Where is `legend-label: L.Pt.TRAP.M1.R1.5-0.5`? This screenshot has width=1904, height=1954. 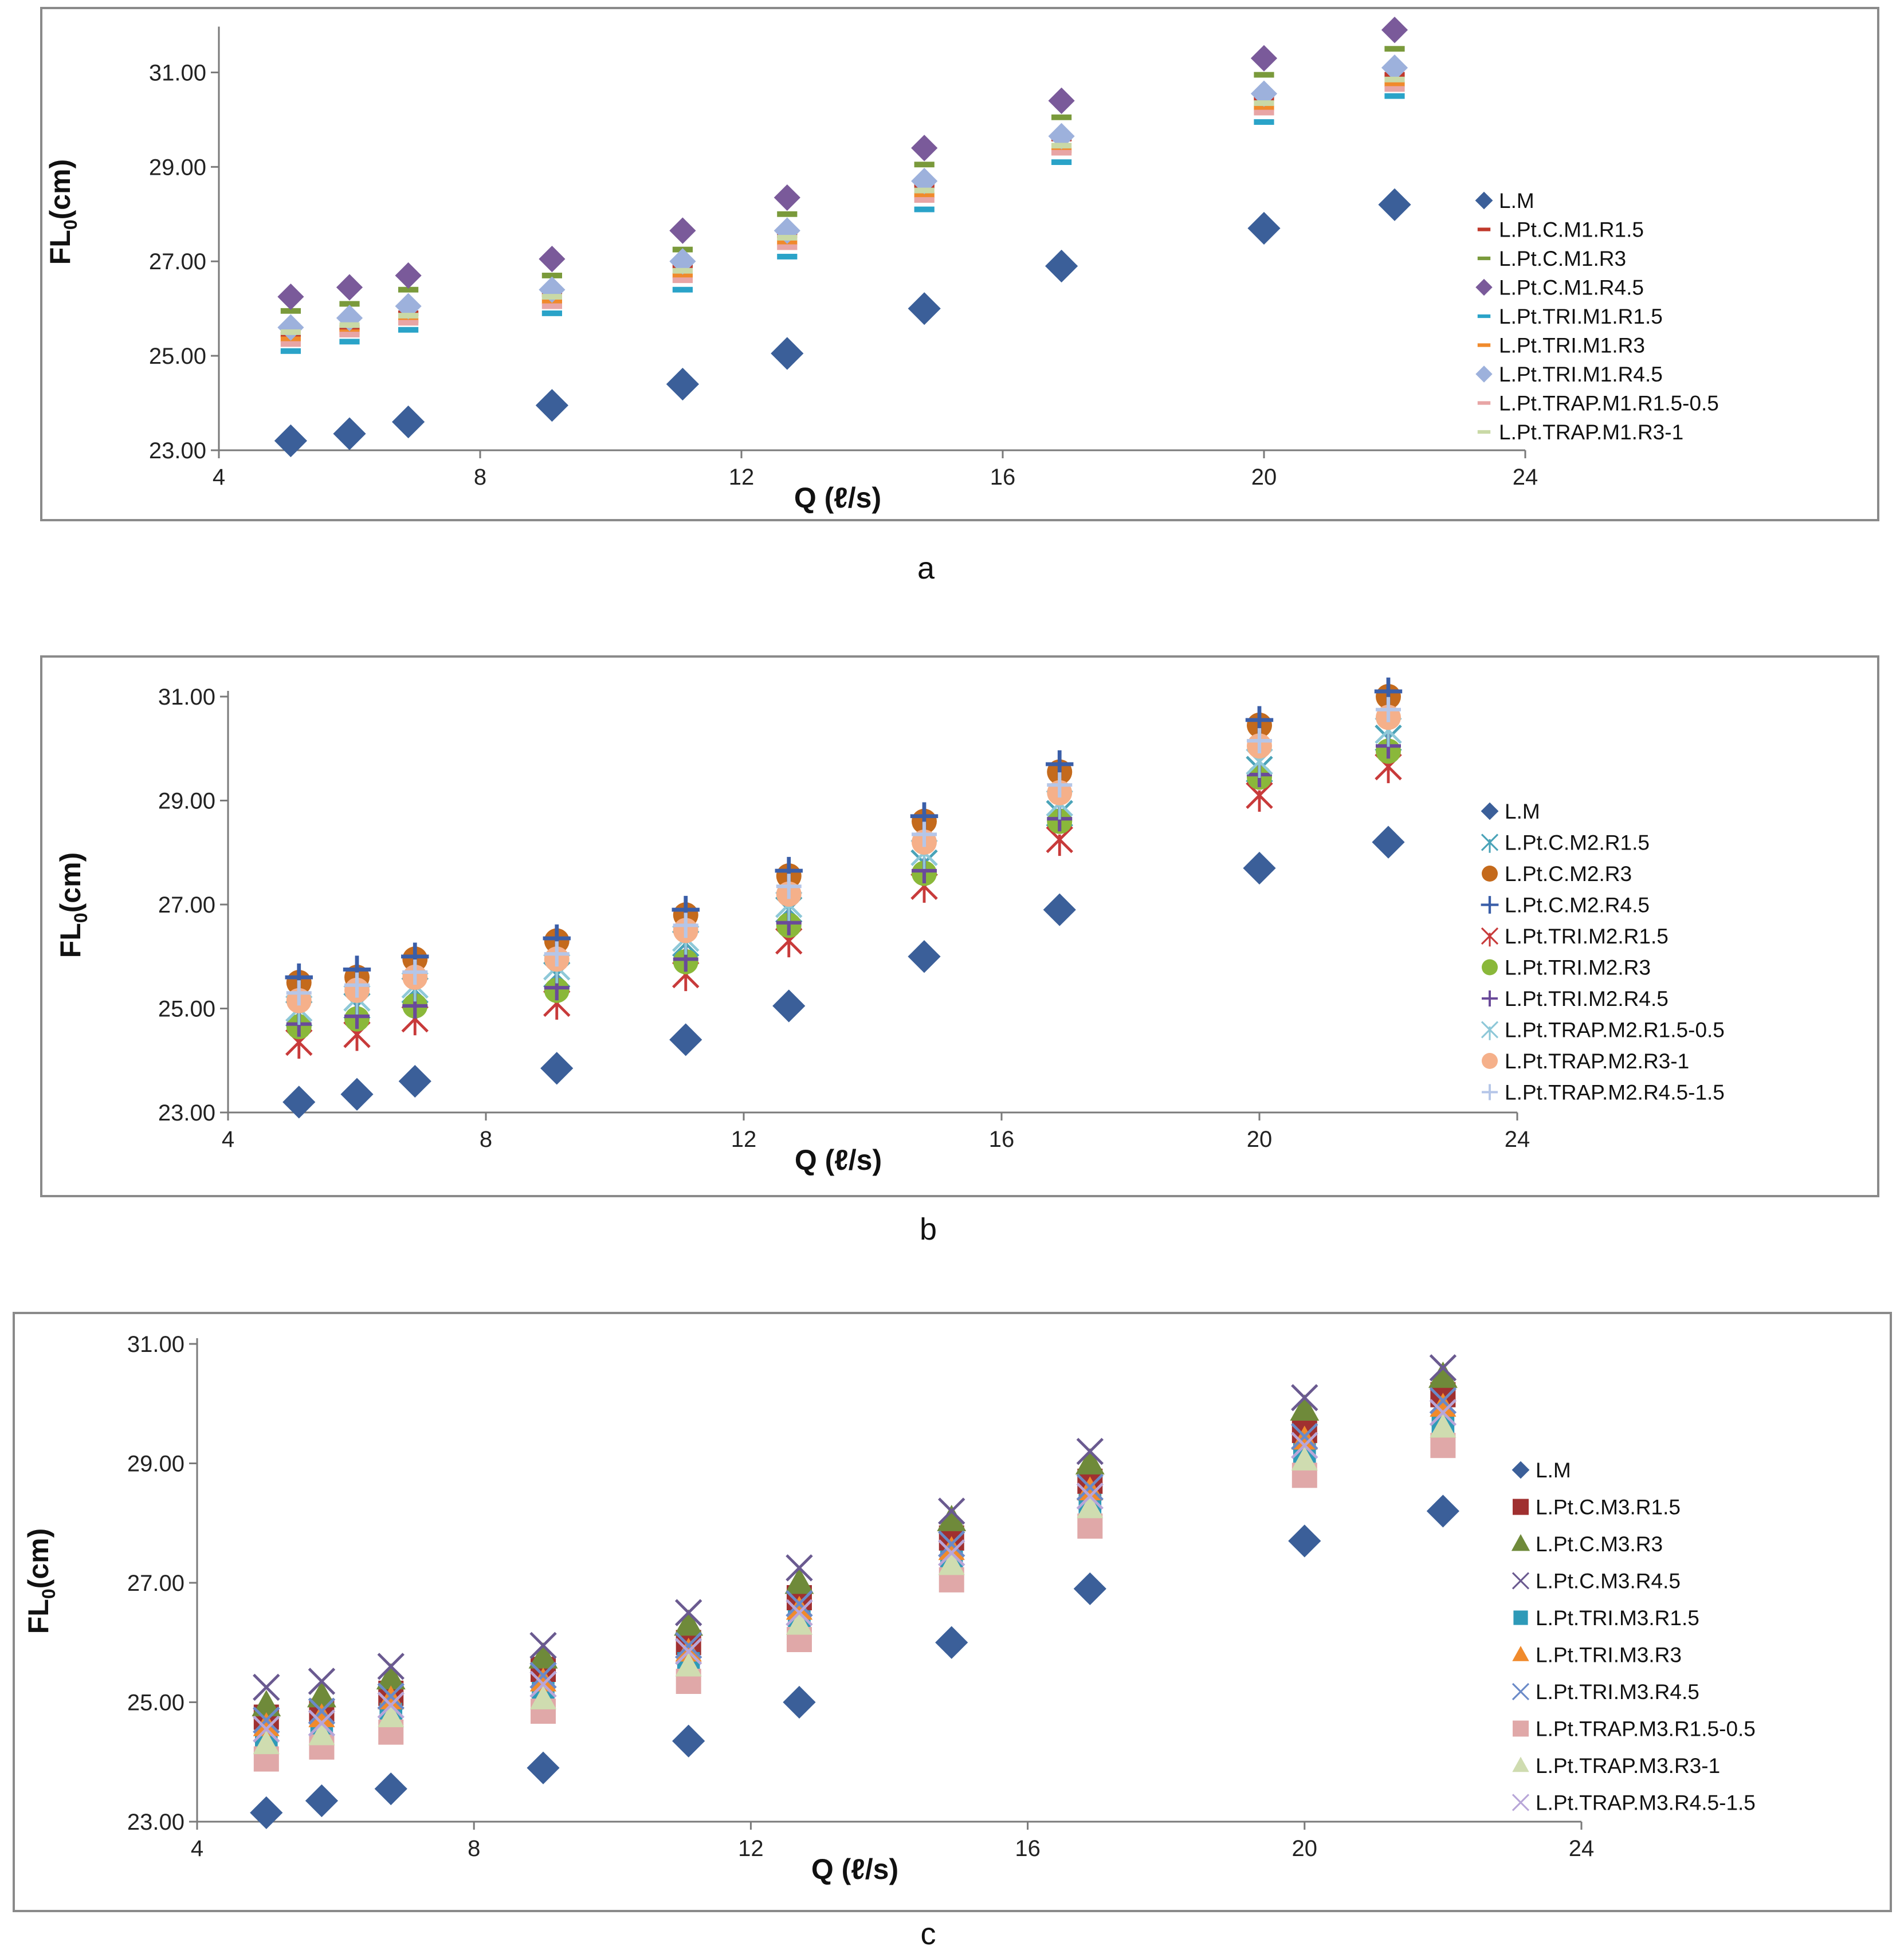
legend-label: L.Pt.TRAP.M1.R1.5-0.5 is located at coordinates (1609, 403).